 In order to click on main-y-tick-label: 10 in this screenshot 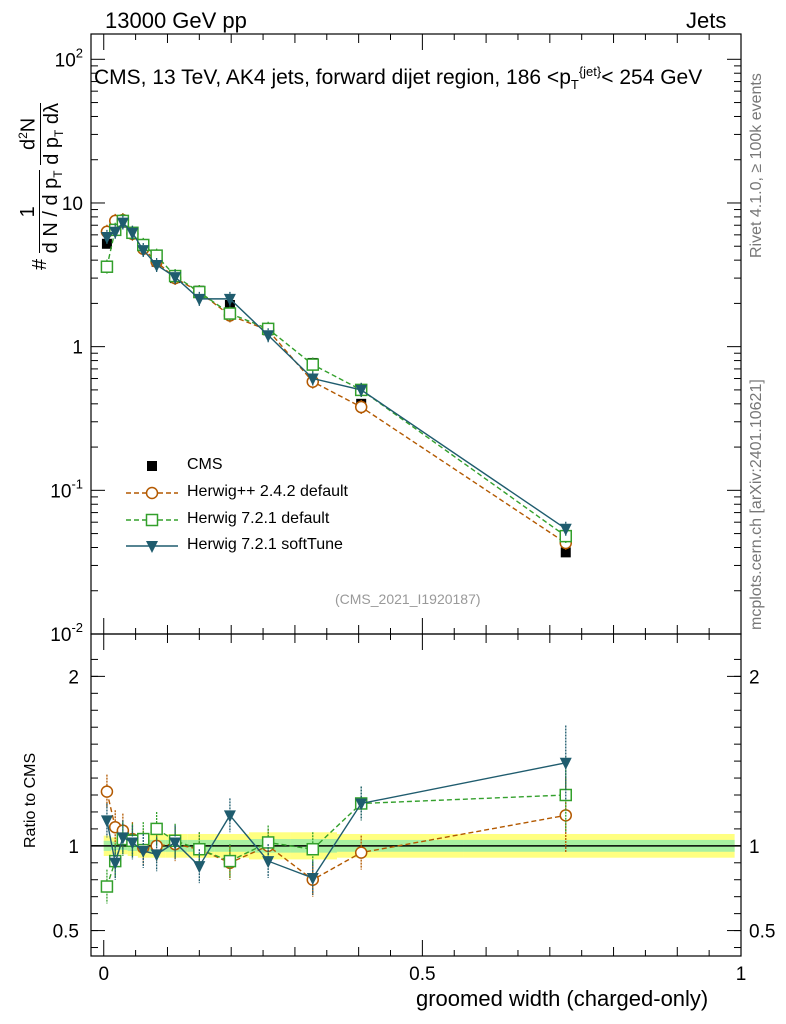, I will do `click(72, 204)`.